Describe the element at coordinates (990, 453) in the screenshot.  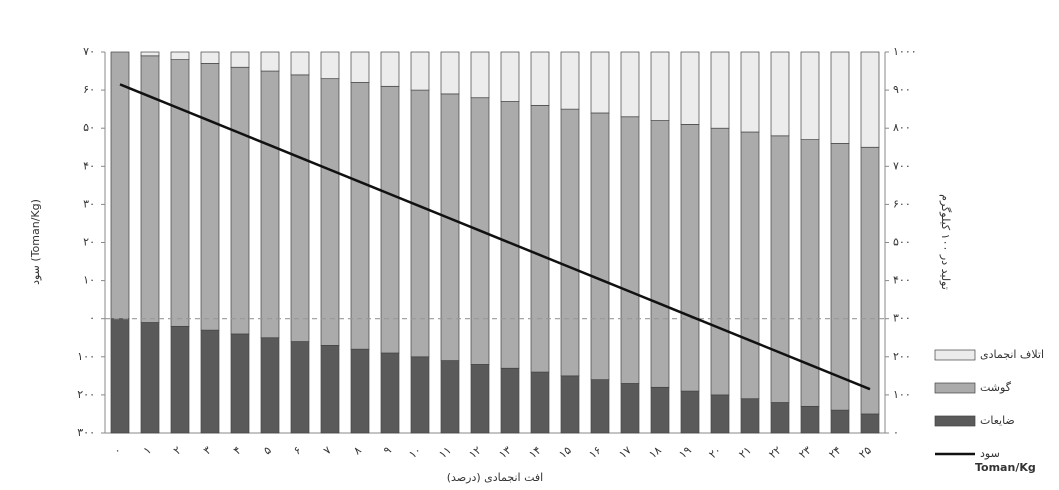
I see `legend-label: سود` at that location.